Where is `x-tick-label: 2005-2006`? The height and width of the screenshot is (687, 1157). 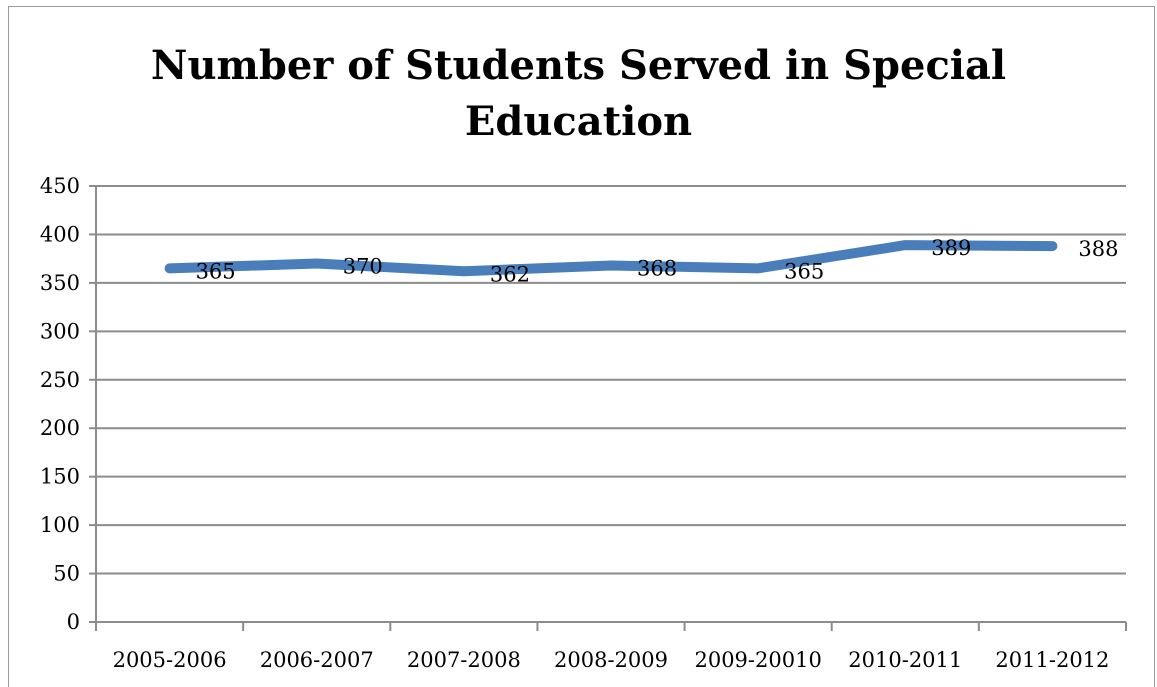 x-tick-label: 2005-2006 is located at coordinates (170, 660).